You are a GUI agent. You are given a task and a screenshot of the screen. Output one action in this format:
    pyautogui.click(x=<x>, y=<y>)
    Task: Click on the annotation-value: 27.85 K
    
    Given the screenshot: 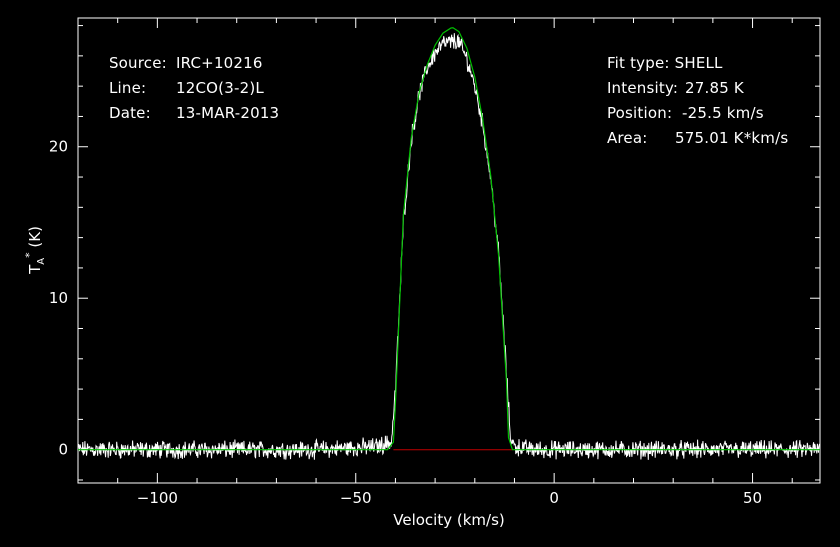 What is the action you would take?
    pyautogui.click(x=714, y=88)
    